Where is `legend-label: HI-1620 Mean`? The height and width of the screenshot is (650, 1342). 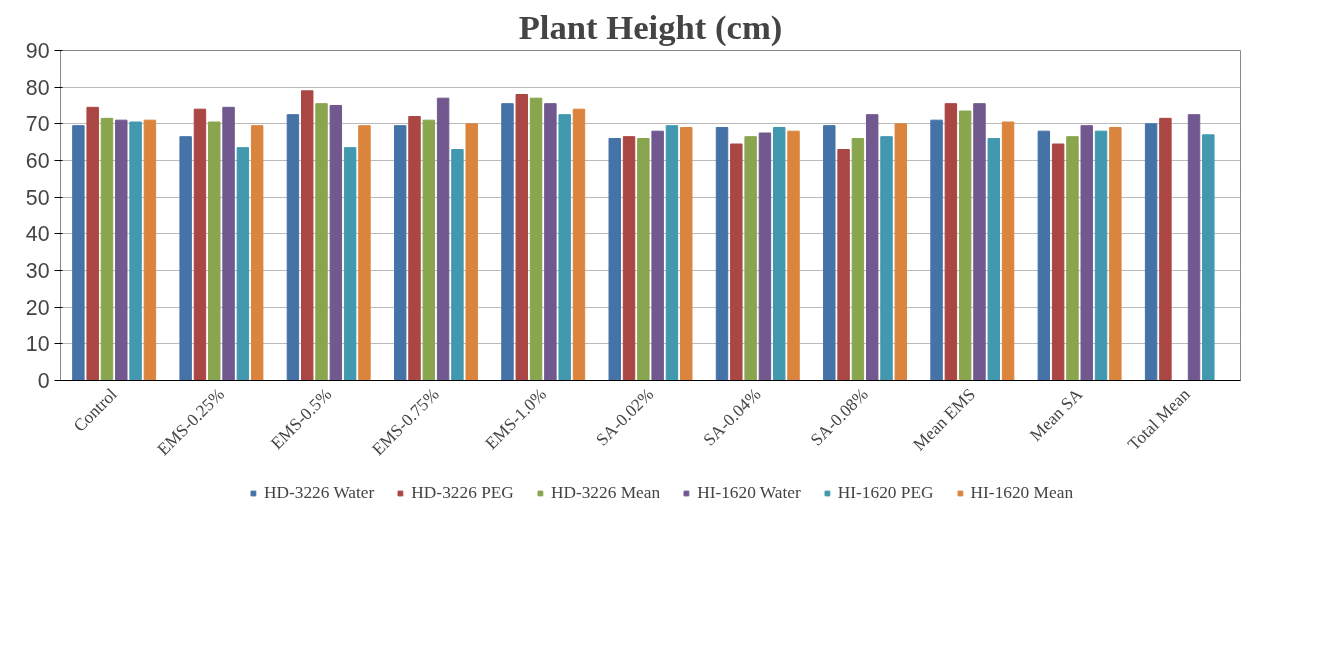
legend-label: HI-1620 Mean is located at coordinates (1022, 493).